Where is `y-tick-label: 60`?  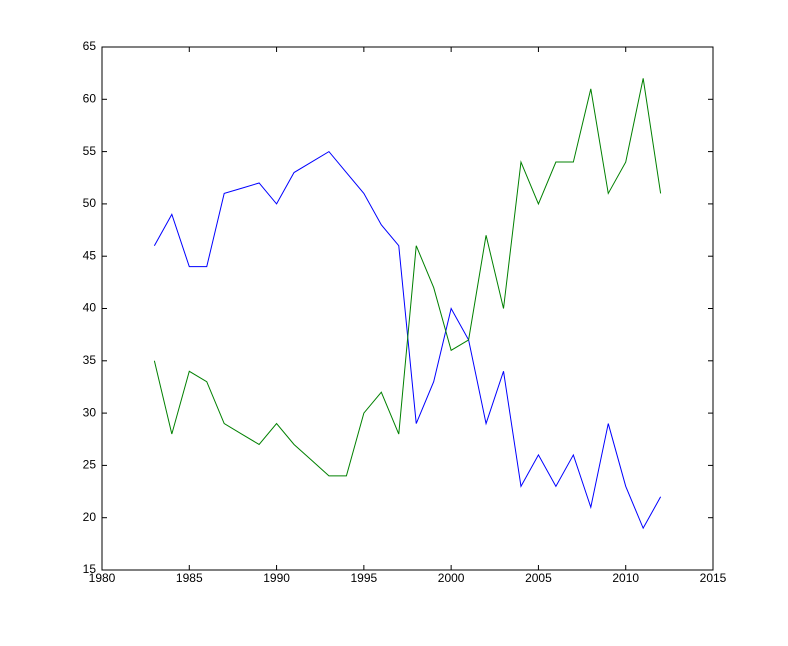
y-tick-label: 60 is located at coordinates (90, 98).